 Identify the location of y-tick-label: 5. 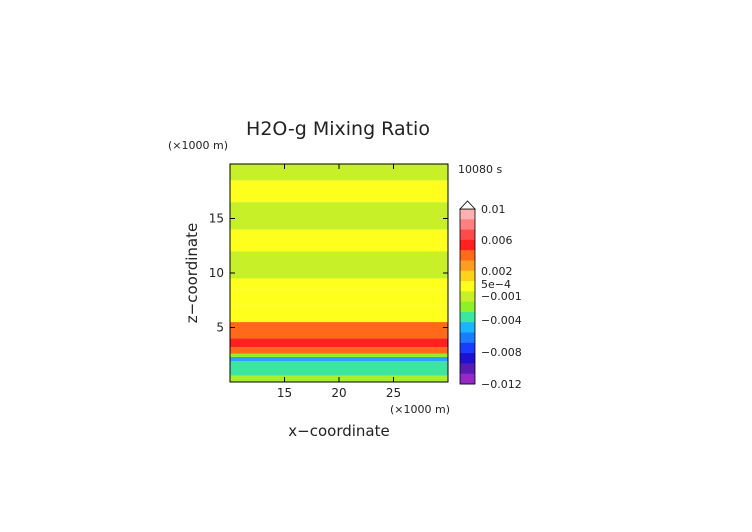
(220, 328).